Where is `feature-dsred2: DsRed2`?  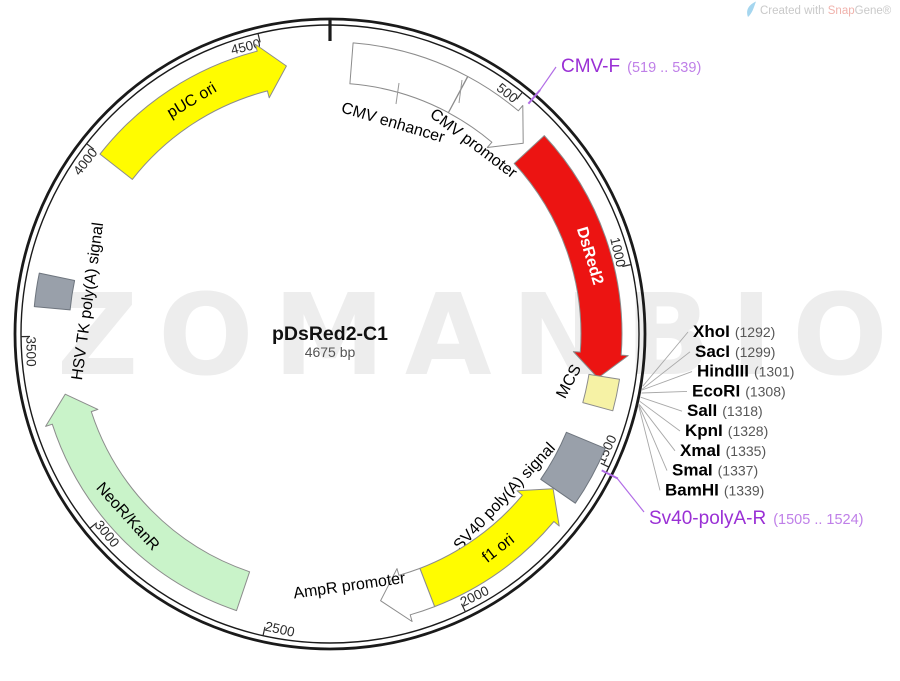 feature-dsred2: DsRed2 is located at coordinates (571, 257).